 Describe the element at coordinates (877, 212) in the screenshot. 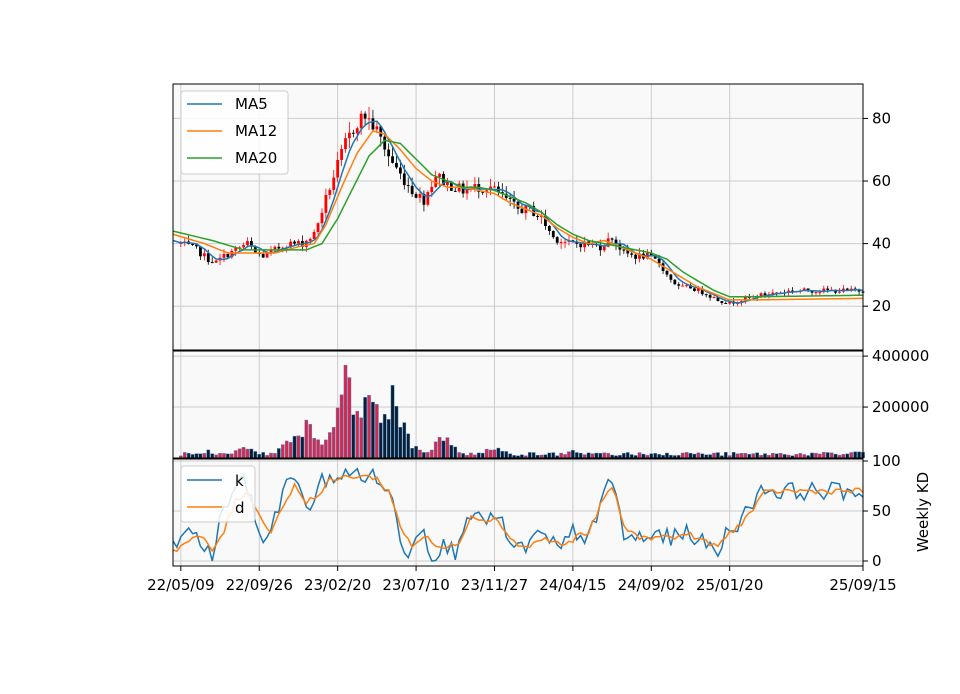

I see `price-y-axis: 20 40 60 80` at that location.